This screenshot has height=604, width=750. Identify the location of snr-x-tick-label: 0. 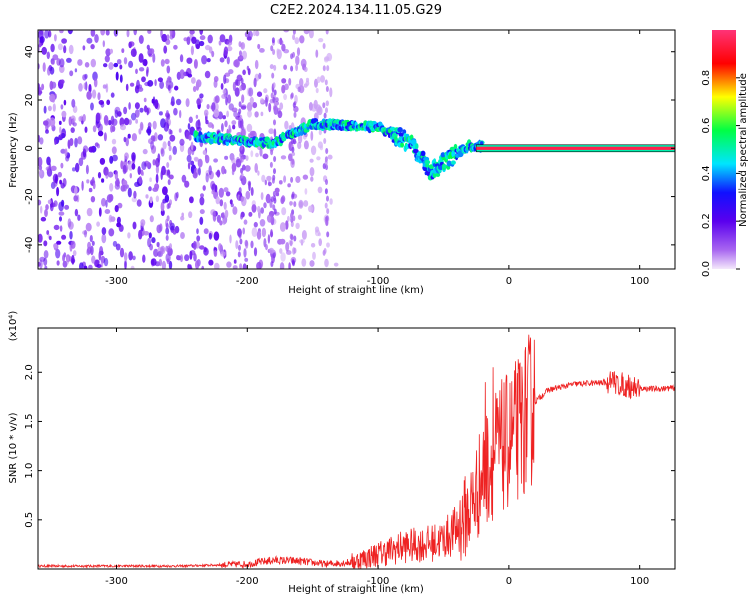
(509, 581).